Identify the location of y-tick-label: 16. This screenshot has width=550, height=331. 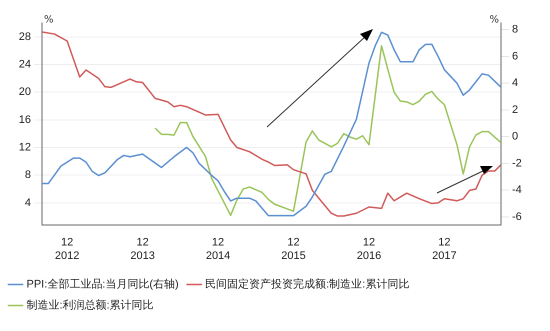
(24, 120).